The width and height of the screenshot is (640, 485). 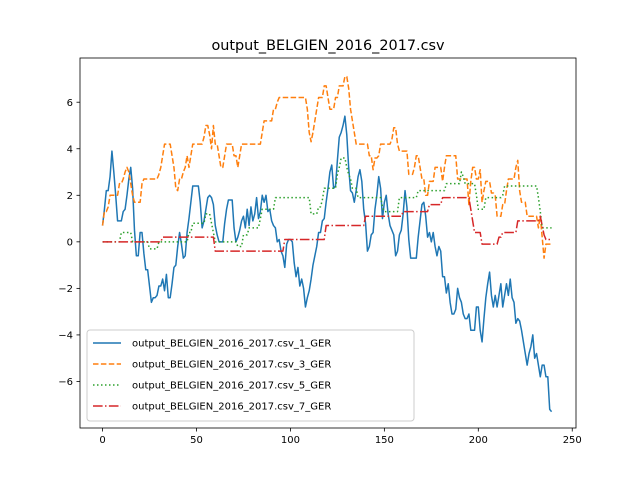 I want to click on legend-label: output_BELGIEN_2016_2017.csv_3_GER, so click(x=231, y=365).